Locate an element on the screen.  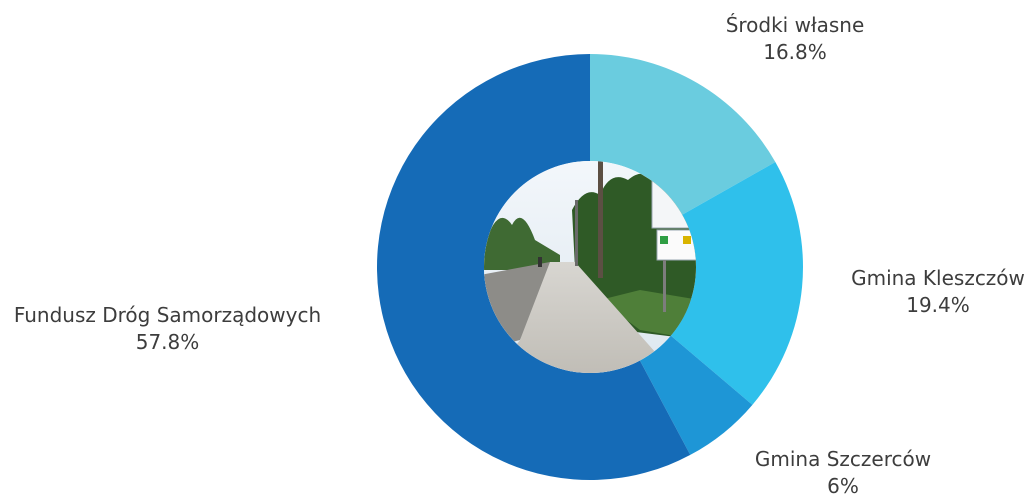
slice-name: Gmina Szczerców is located at coordinates (843, 459).